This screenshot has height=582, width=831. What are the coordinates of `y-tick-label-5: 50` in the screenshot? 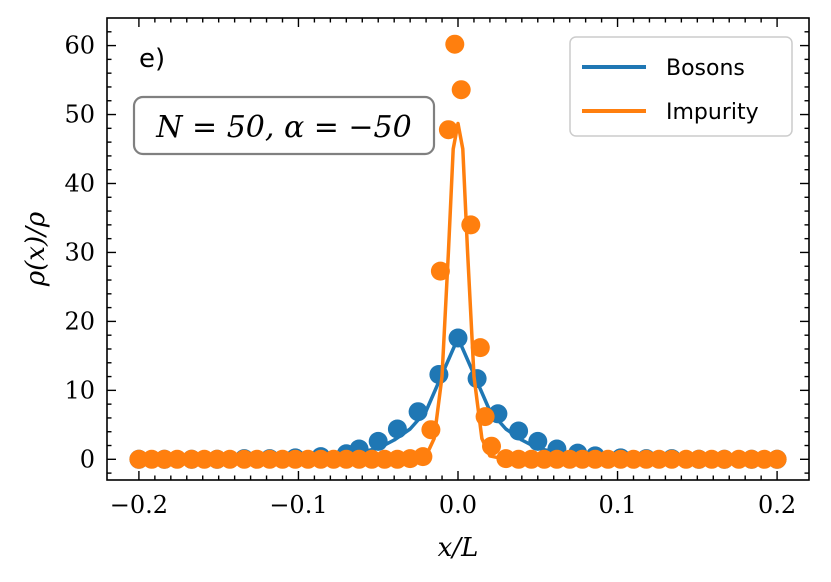 It's located at (79, 115).